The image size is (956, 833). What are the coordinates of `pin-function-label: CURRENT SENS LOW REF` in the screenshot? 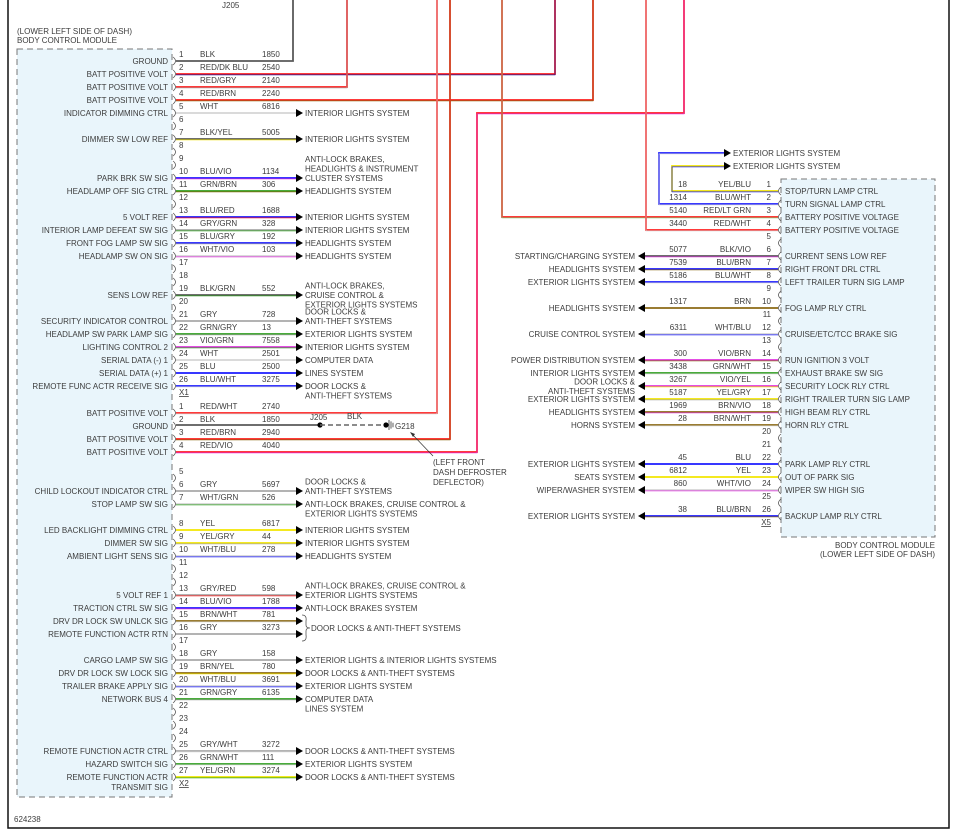 It's located at (836, 256).